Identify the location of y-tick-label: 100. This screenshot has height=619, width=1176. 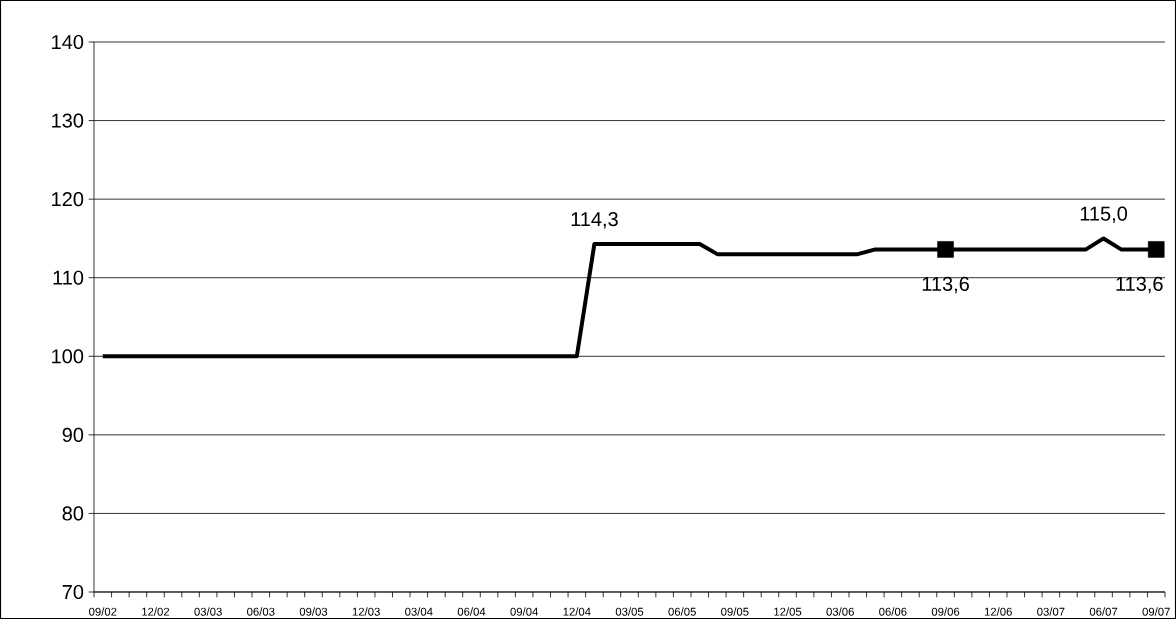
(68, 356).